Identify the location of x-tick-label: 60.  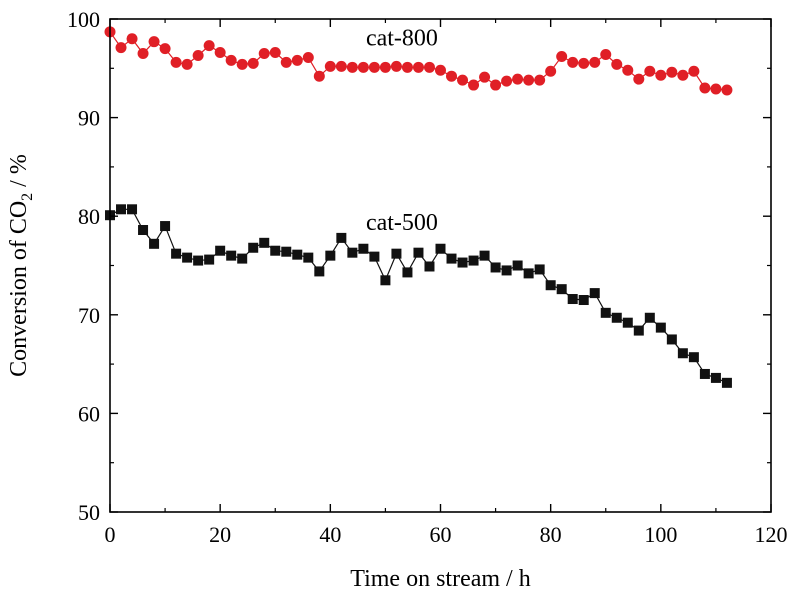
(441, 534).